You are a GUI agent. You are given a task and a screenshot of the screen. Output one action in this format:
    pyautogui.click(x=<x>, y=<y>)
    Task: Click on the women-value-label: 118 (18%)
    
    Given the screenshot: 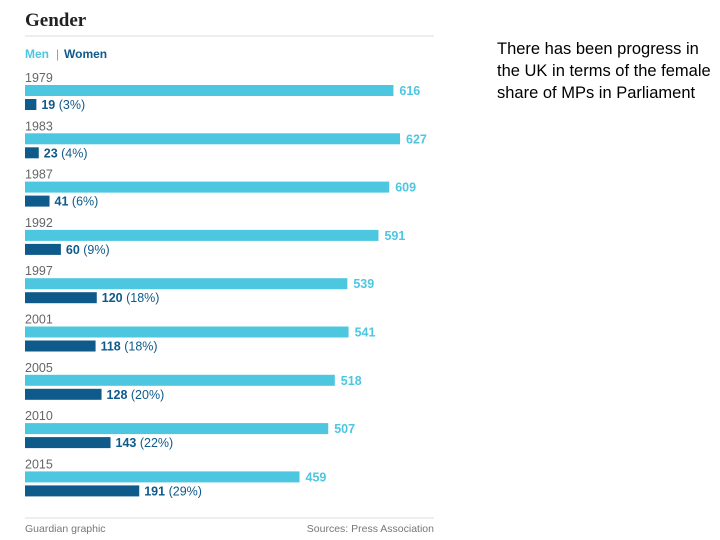 What is the action you would take?
    pyautogui.click(x=129, y=347)
    